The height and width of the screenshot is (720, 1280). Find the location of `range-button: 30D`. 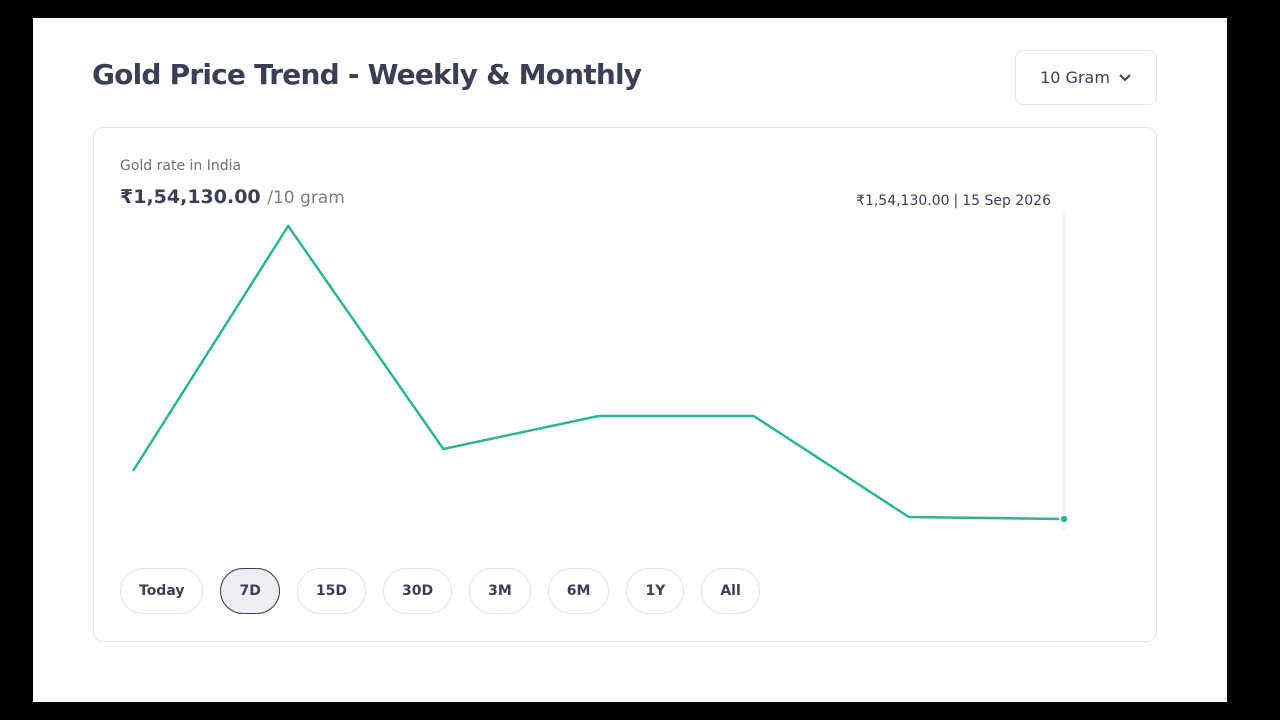

range-button: 30D is located at coordinates (417, 591).